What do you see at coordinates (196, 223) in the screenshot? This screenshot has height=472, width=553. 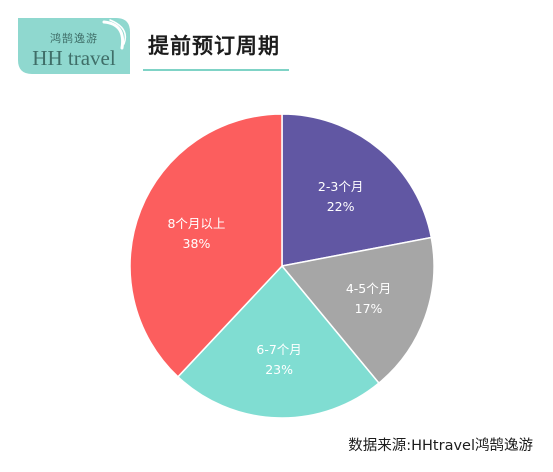 I see `slice-label-3: 8个月以上` at bounding box center [196, 223].